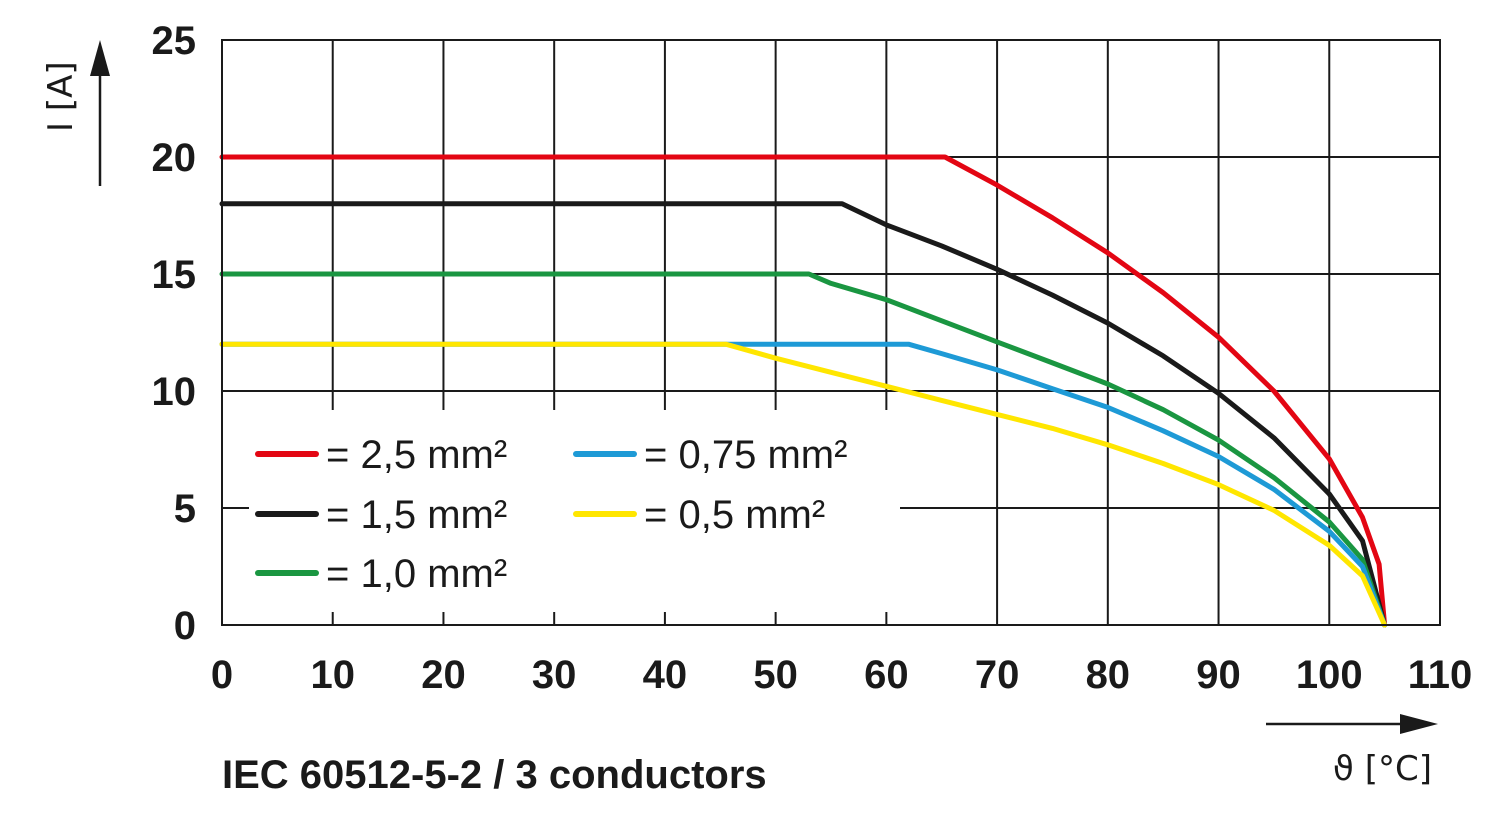 The width and height of the screenshot is (1500, 820). What do you see at coordinates (745, 455) in the screenshot?
I see `legend-label-3: = 0,75 mm²` at bounding box center [745, 455].